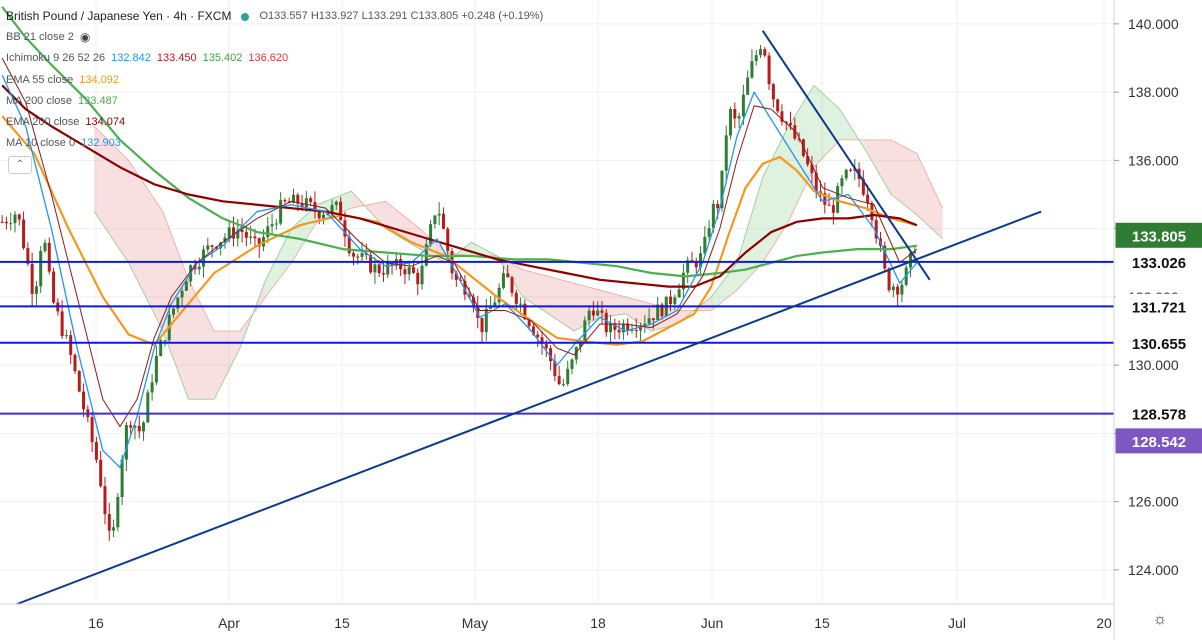  Describe the element at coordinates (56, 58) in the screenshot. I see `indicator-label: Ichimoku 9 26 52 26` at that location.